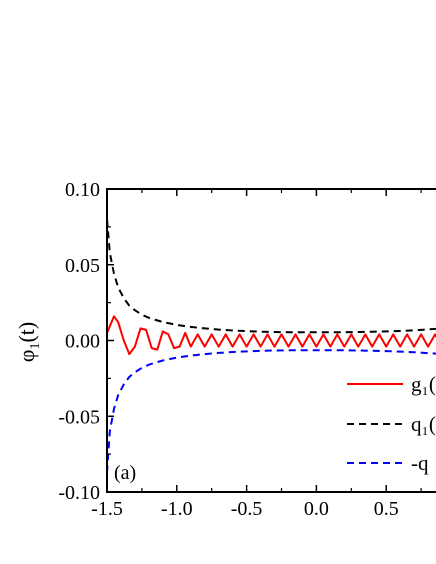 Image resolution: width=436 pixels, height=564 pixels. I want to click on y-tick-label: 0.10, so click(82, 190).